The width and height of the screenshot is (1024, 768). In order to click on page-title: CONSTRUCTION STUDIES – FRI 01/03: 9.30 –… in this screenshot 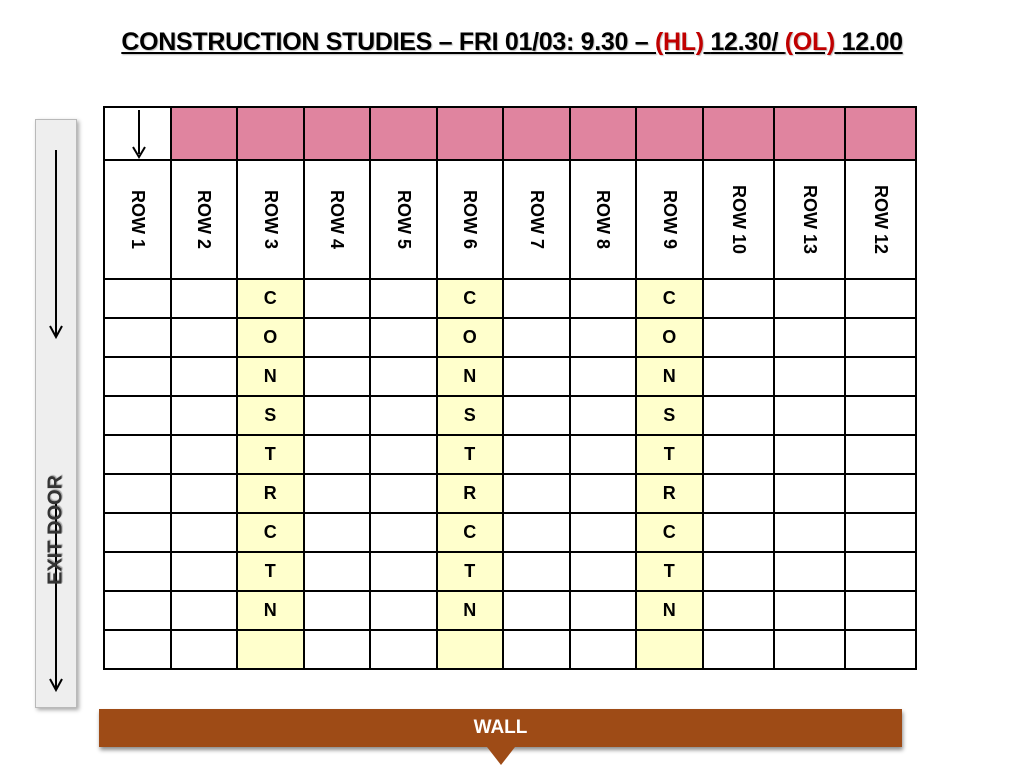, I will do `click(512, 42)`.